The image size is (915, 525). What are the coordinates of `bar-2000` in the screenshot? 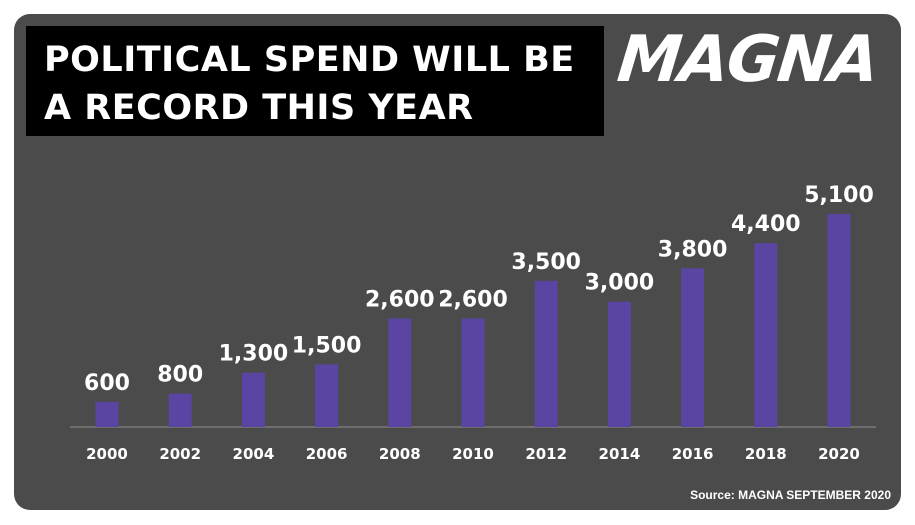 It's located at (107, 414).